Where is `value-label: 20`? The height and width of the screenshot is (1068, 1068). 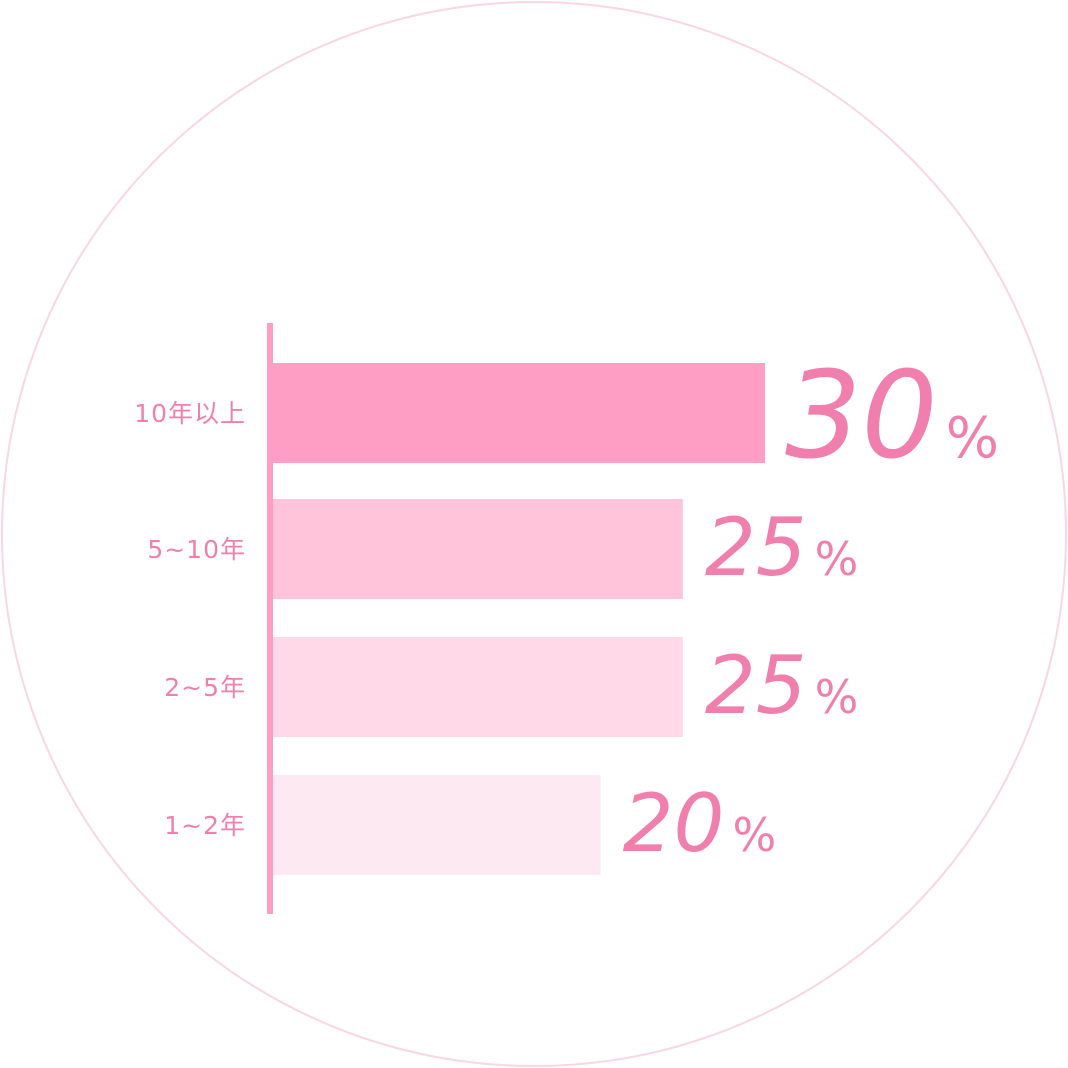
value-label: 20 is located at coordinates (674, 823).